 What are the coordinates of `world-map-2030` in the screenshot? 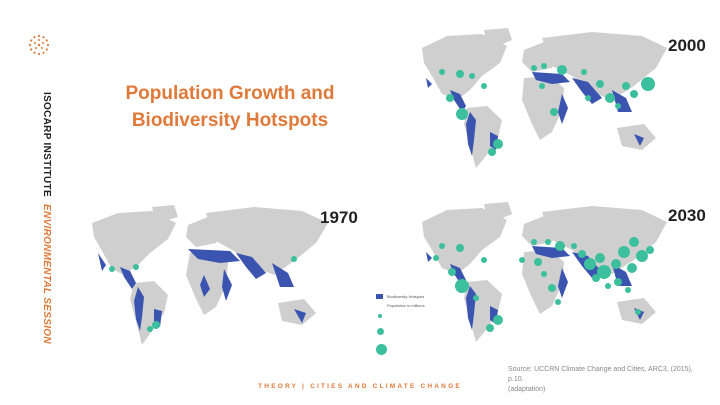 It's located at (544, 272).